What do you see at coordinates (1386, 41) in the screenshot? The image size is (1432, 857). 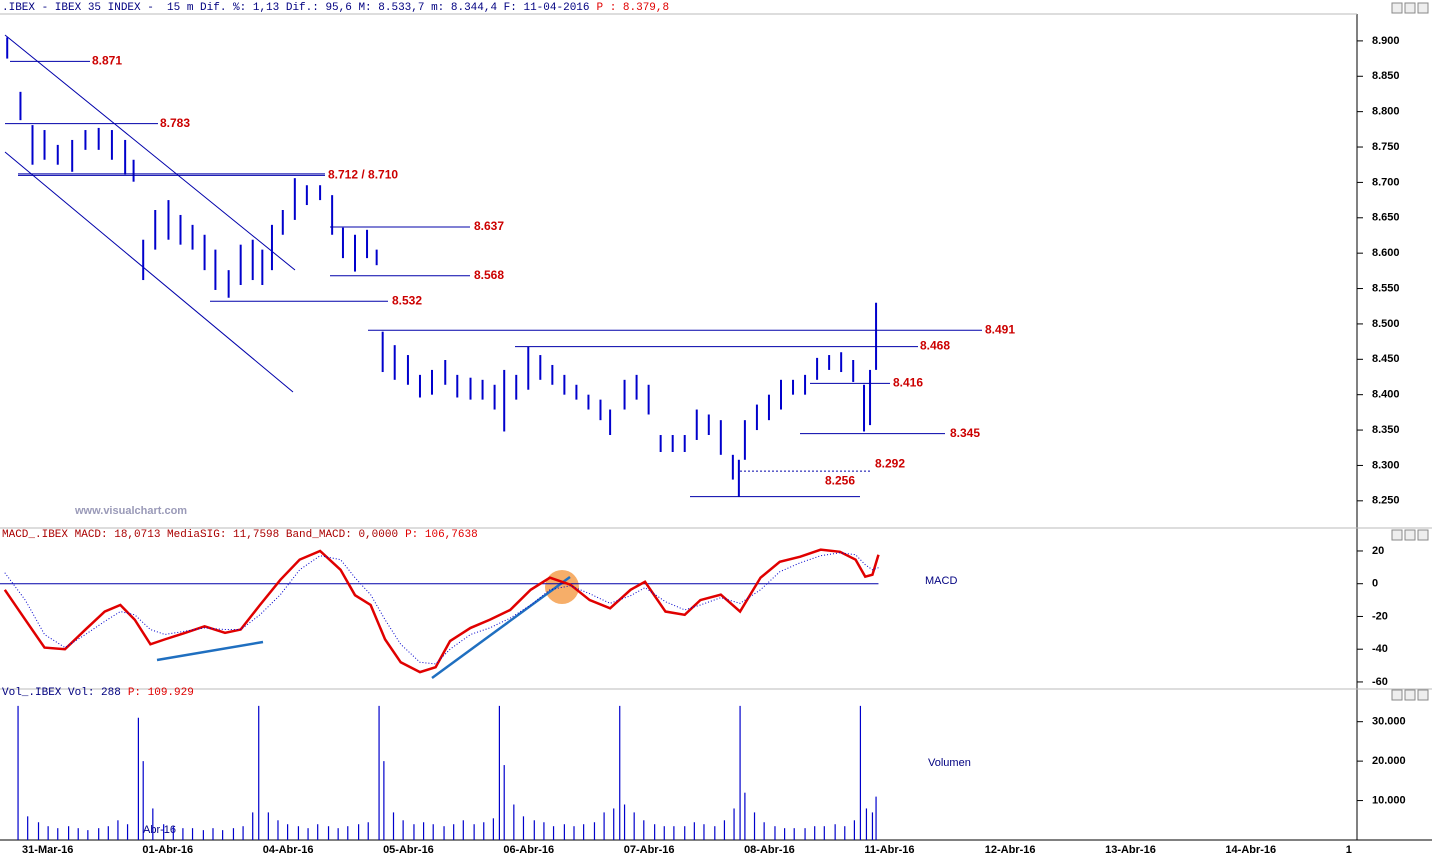 I see `y-tick-label: 8.900` at bounding box center [1386, 41].